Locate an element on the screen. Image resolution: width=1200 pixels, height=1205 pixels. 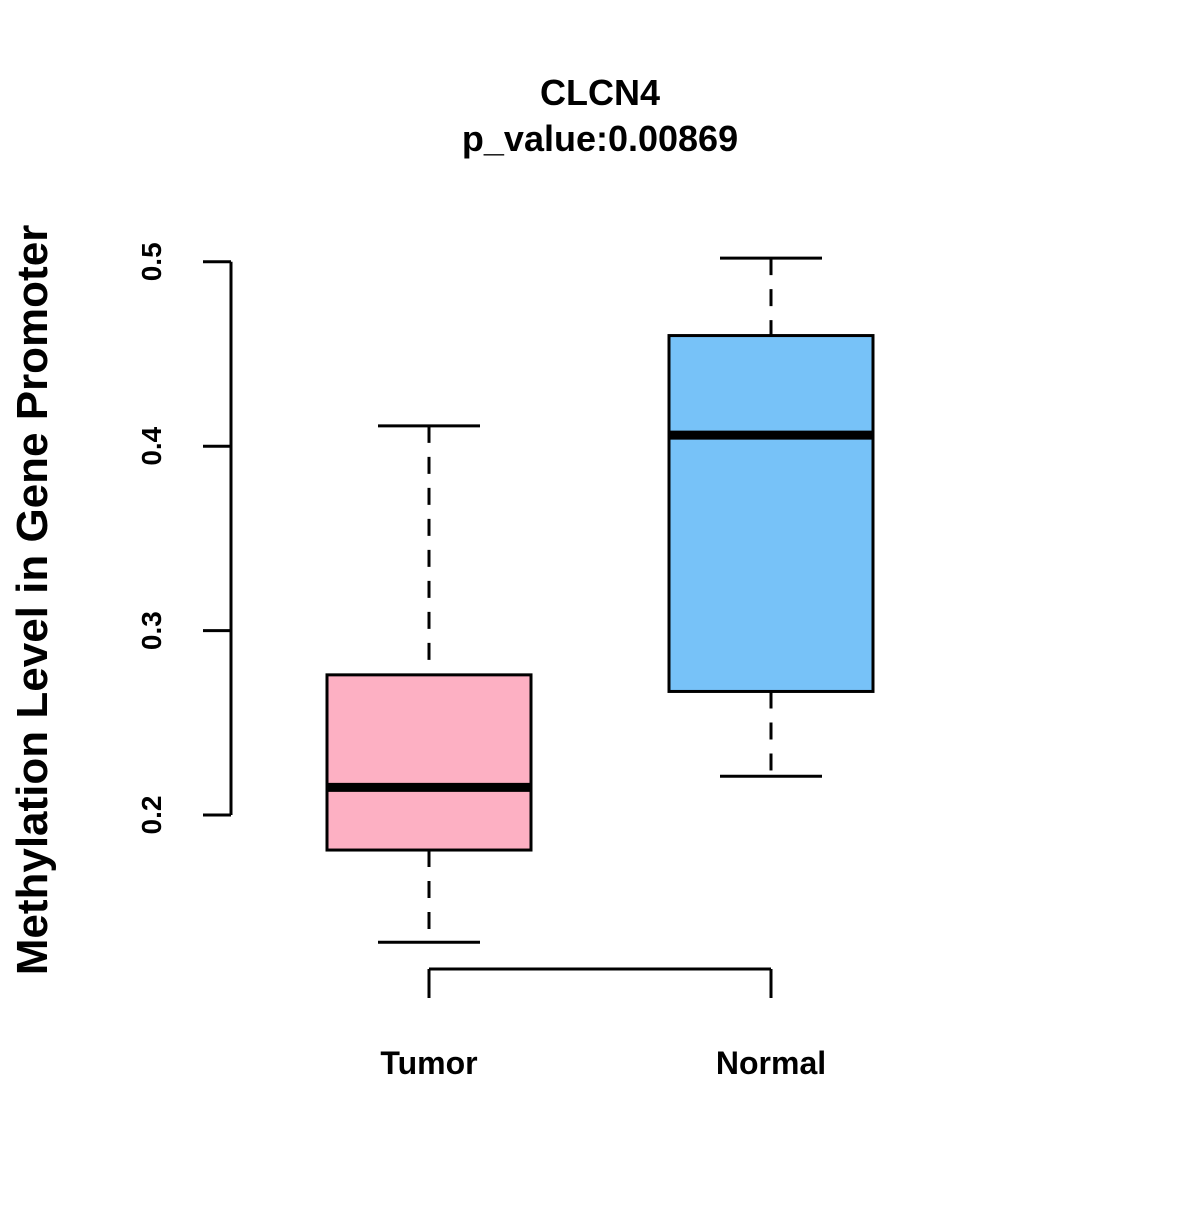
y-tick-label: 0.4 is located at coordinates (151, 445).